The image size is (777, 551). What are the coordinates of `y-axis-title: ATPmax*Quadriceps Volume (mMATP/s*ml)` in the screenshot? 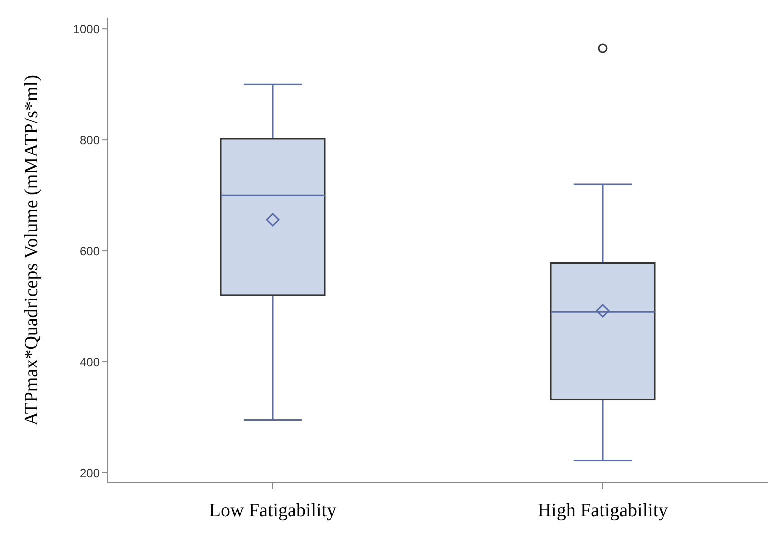 It's located at (32, 250).